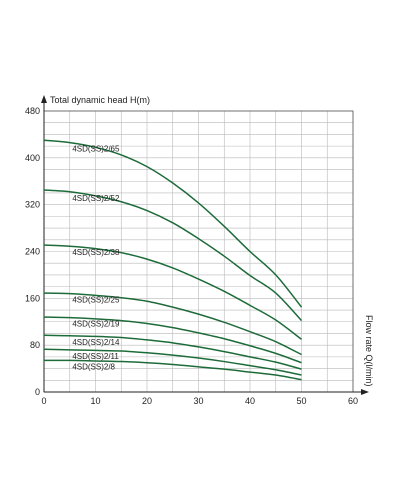 Image resolution: width=400 pixels, height=500 pixels. What do you see at coordinates (32, 158) in the screenshot?
I see `y-tick-label: 400` at bounding box center [32, 158].